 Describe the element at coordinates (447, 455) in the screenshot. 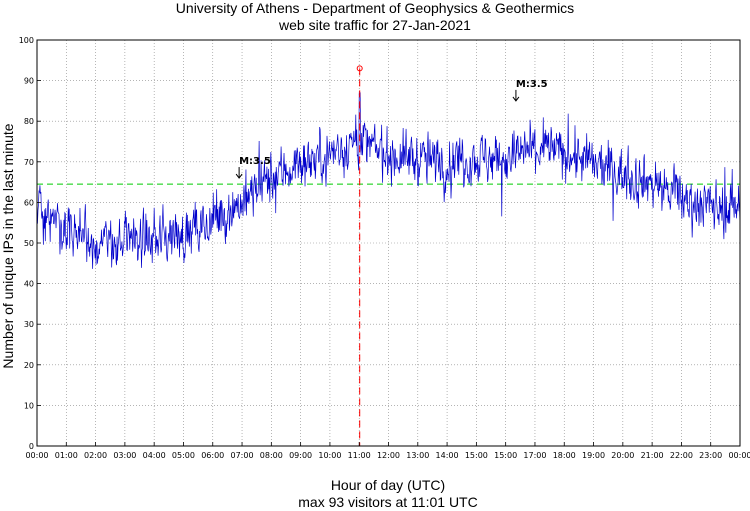

I see `x-tick-label: 14:00` at that location.